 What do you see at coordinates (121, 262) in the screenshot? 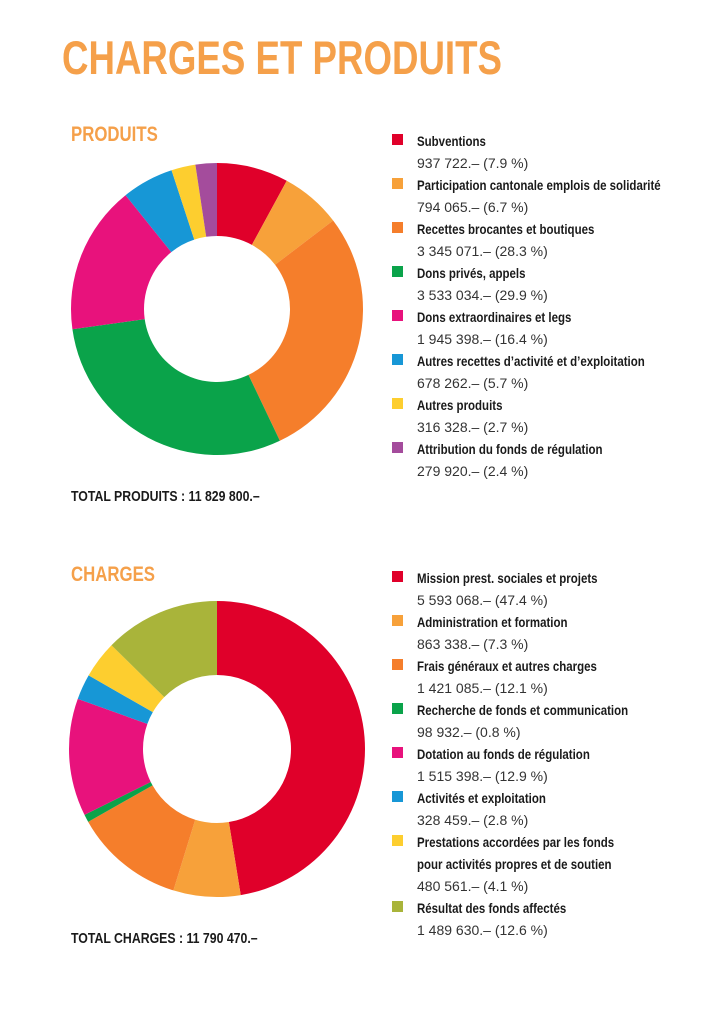
I see `produits-slice-dons-extraordinaires-et-legs` at bounding box center [121, 262].